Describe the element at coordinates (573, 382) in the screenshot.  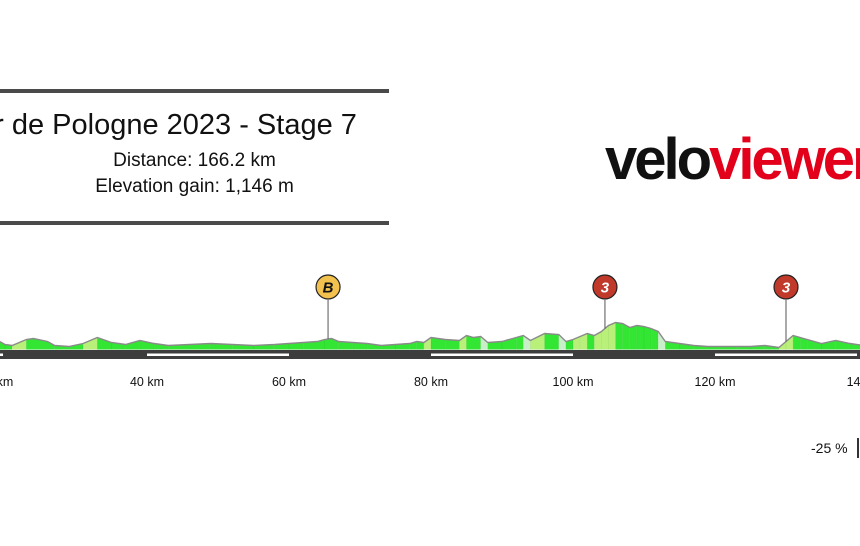
I see `x-tick-label: 100 km` at that location.